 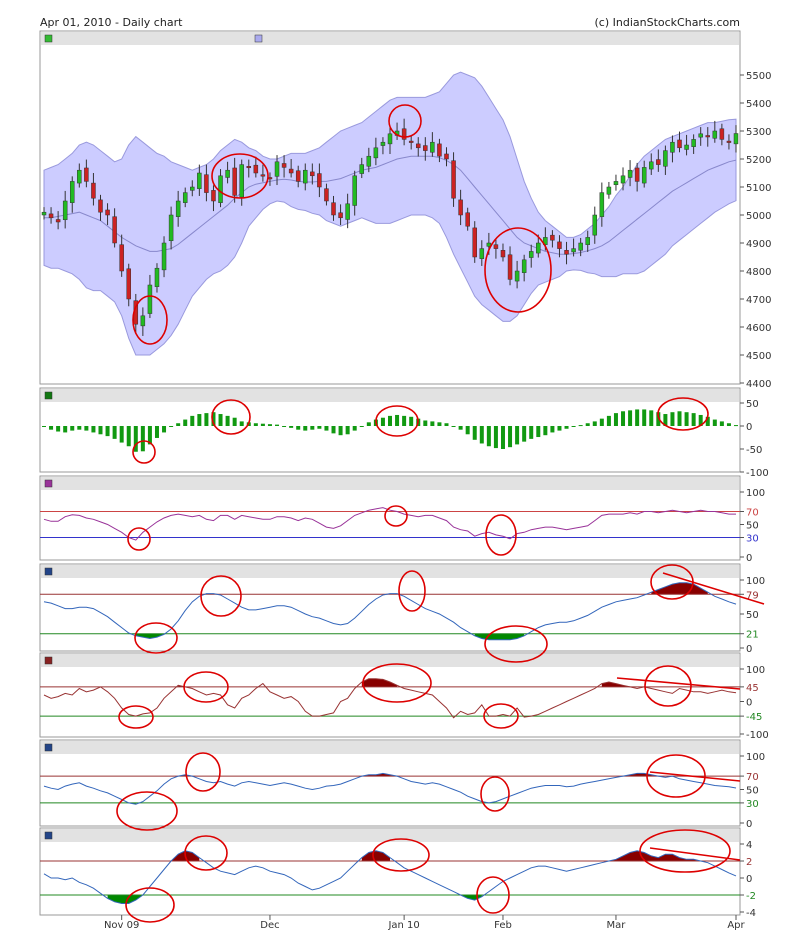 I want to click on x-tick-label: Dec, so click(x=269, y=925).